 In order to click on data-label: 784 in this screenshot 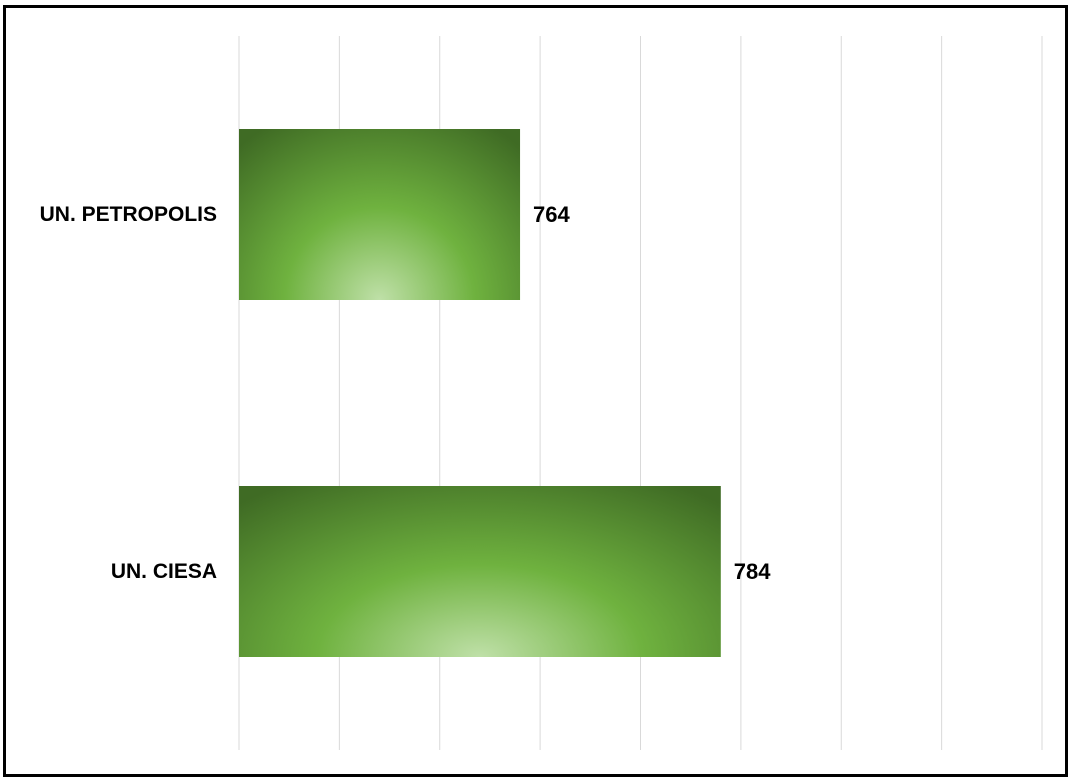, I will do `click(752, 571)`.